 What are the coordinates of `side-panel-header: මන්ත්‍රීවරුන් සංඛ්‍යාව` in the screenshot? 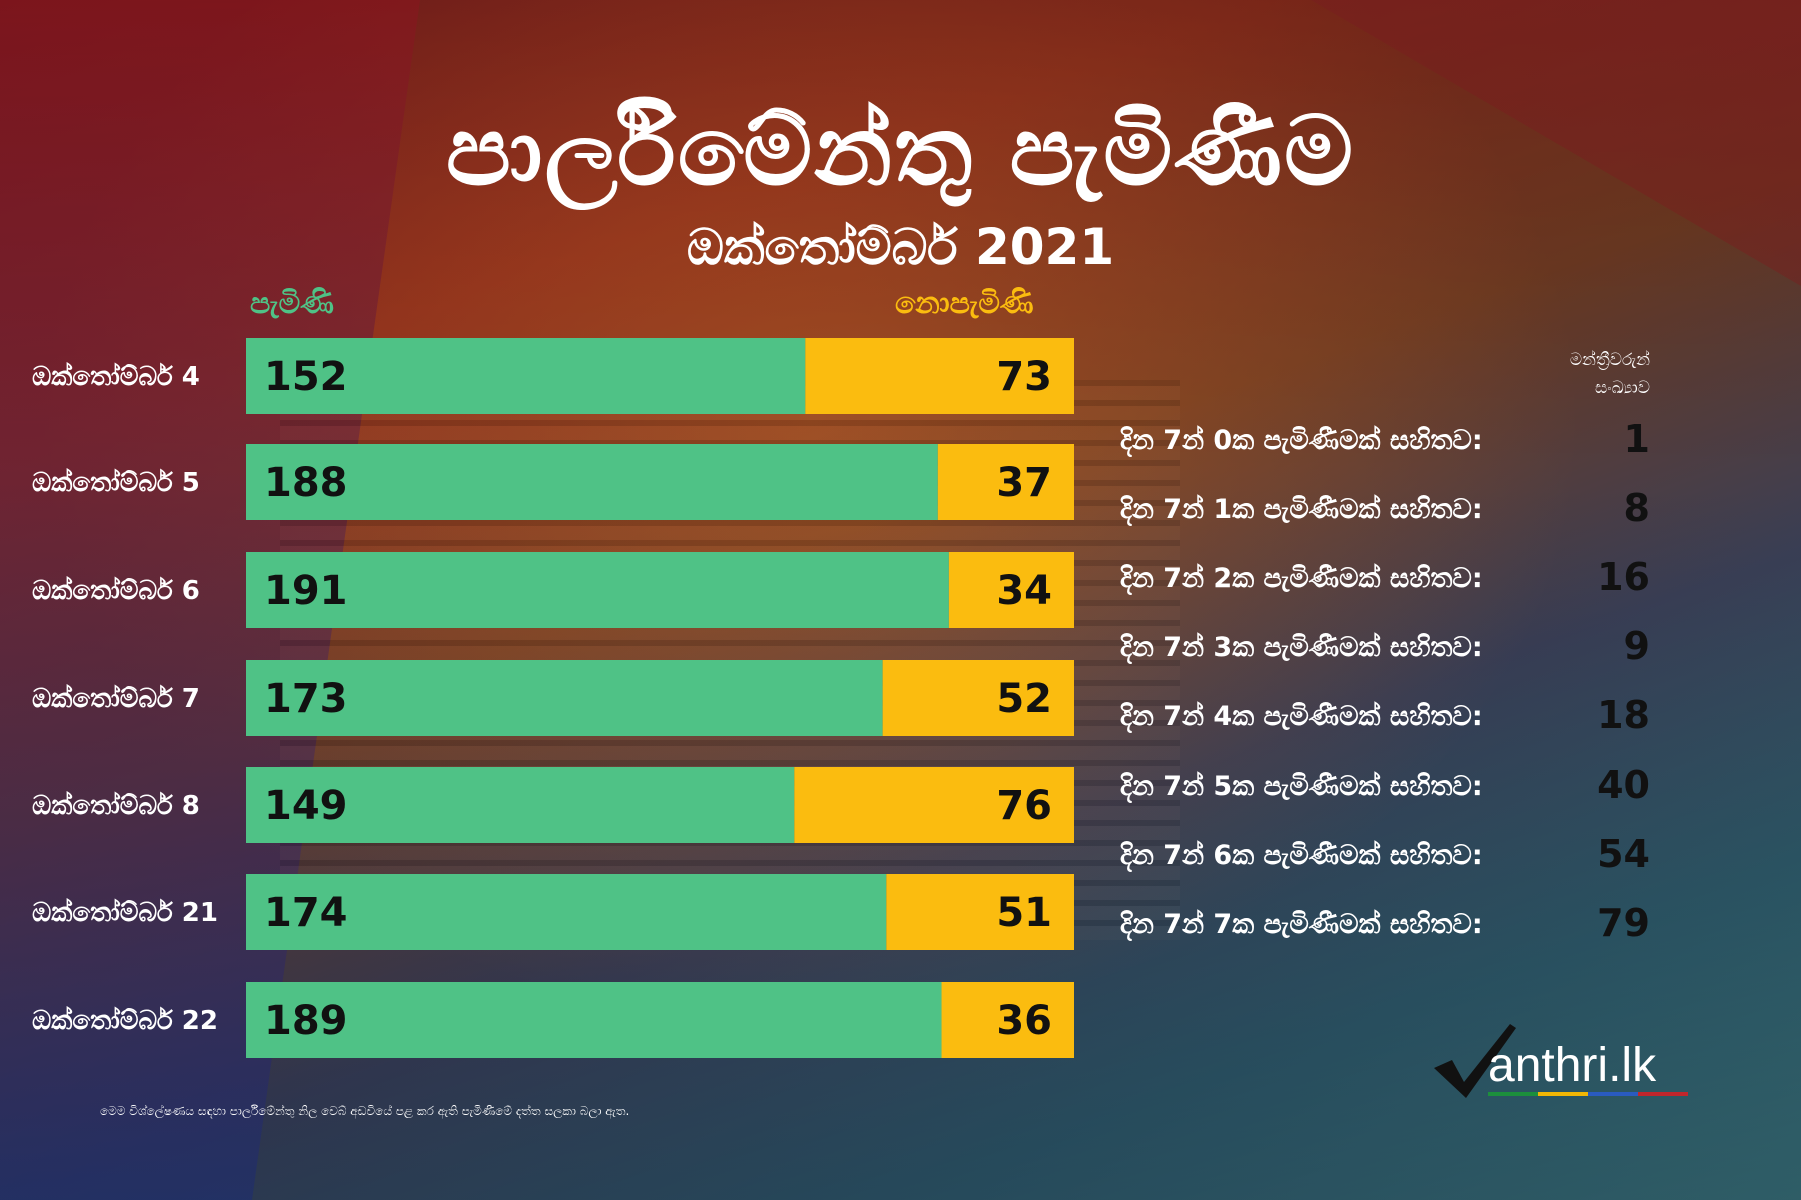 It's located at (1585, 374).